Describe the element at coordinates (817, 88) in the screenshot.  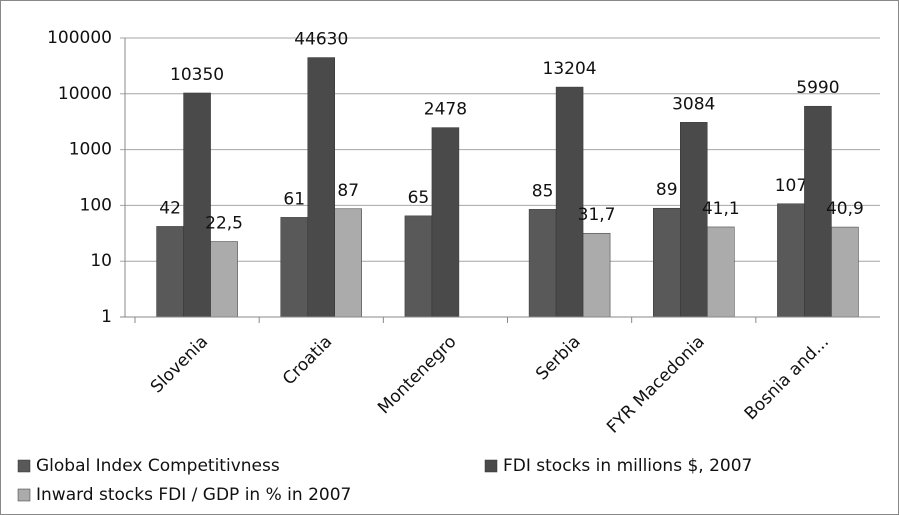
I see `value-label: 5990` at that location.